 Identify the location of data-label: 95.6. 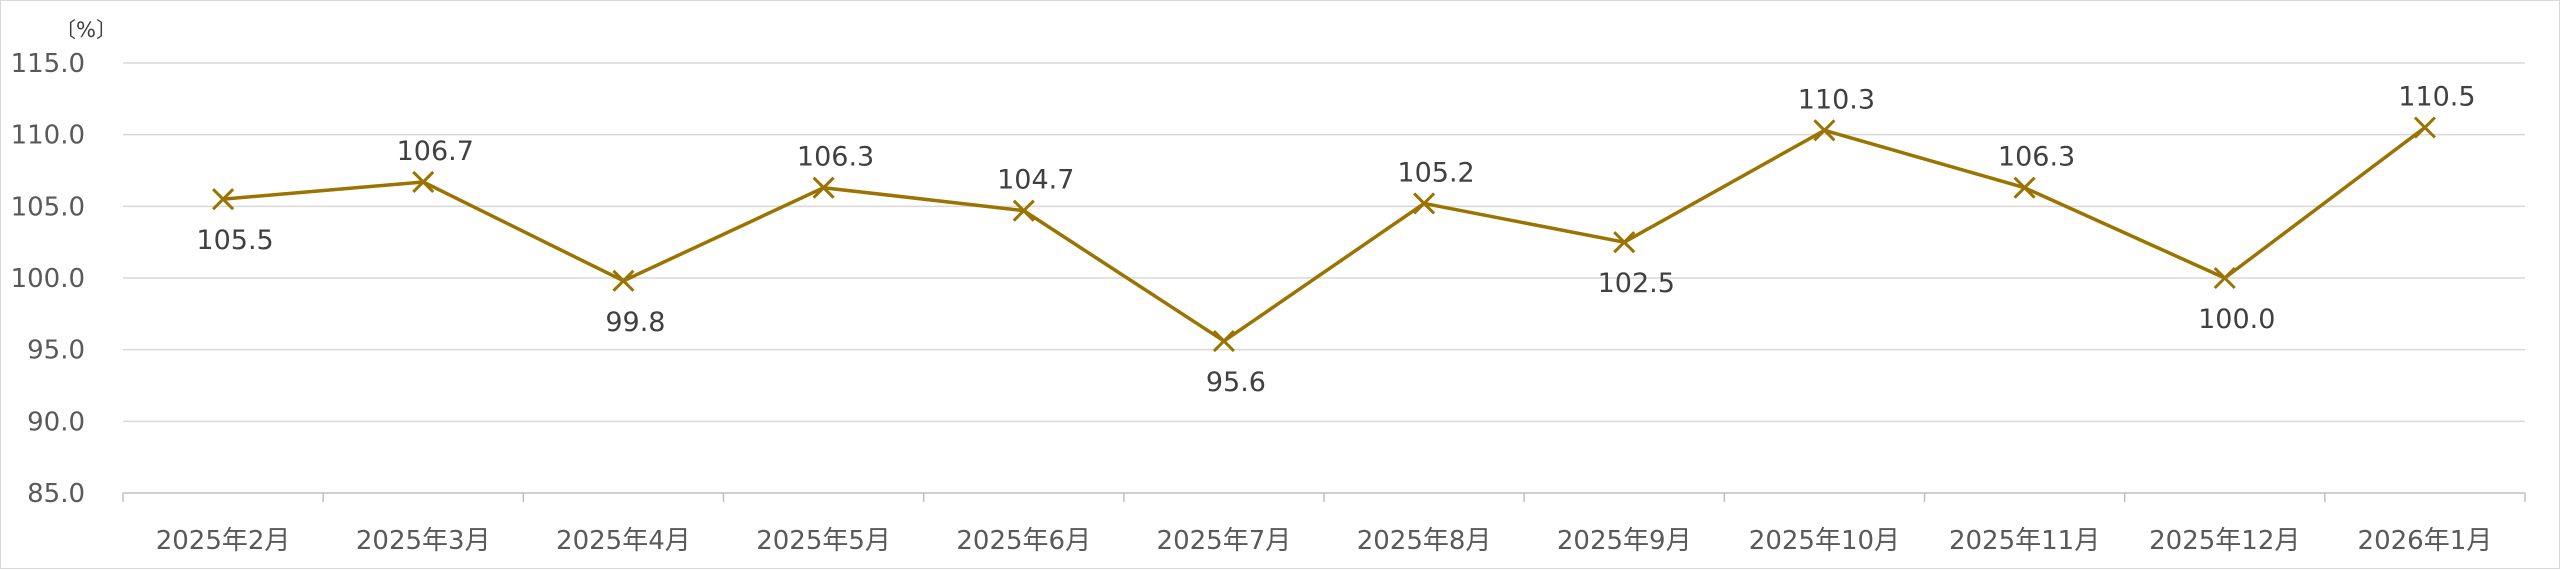
(1236, 382).